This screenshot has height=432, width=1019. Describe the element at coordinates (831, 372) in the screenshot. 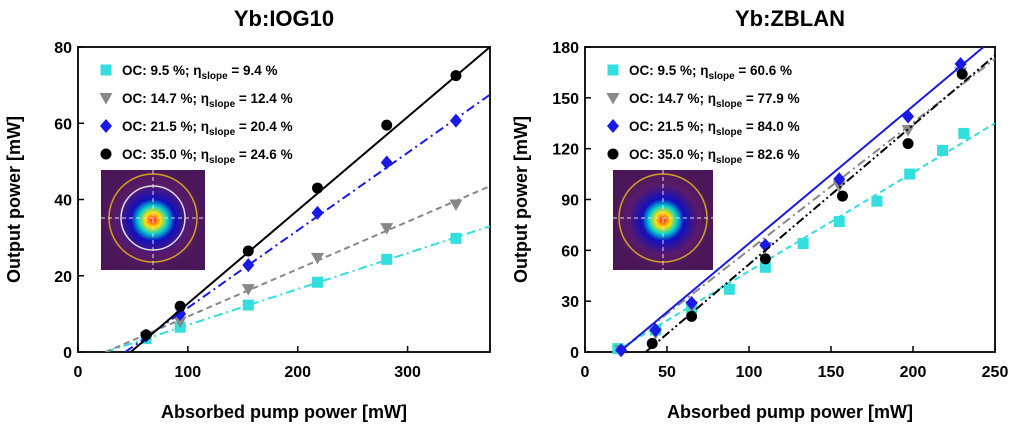

I see `x-tick-label: 150` at that location.